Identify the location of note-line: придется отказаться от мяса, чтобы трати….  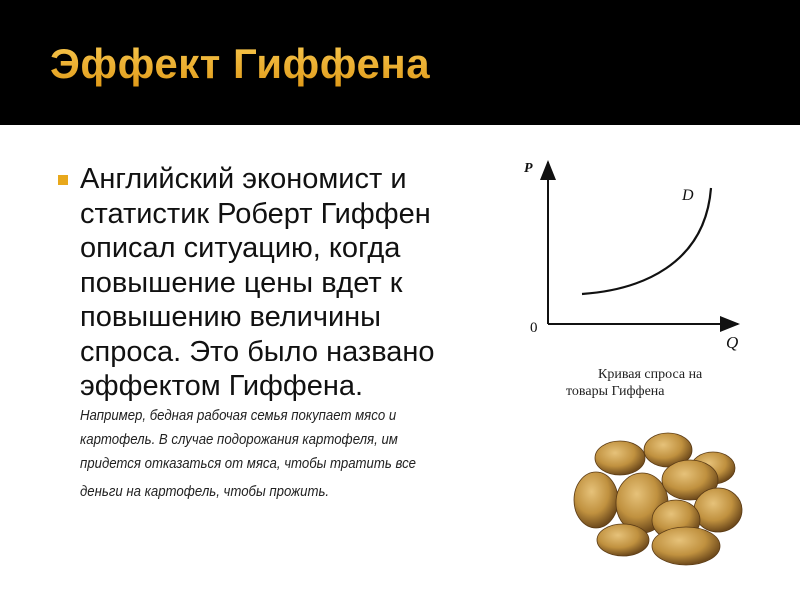
(248, 463).